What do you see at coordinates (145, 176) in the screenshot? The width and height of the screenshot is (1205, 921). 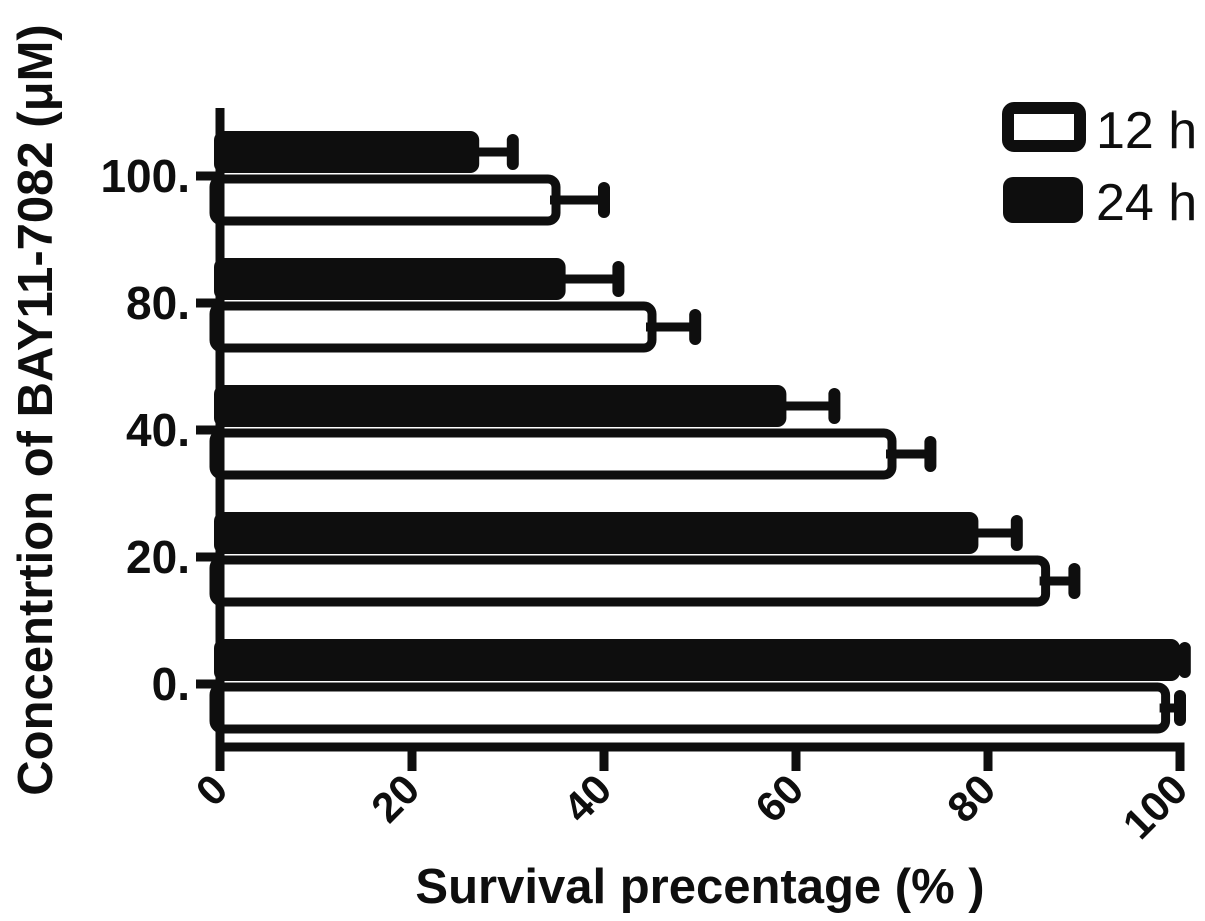 I see `y-tick-label-100: 100.` at bounding box center [145, 176].